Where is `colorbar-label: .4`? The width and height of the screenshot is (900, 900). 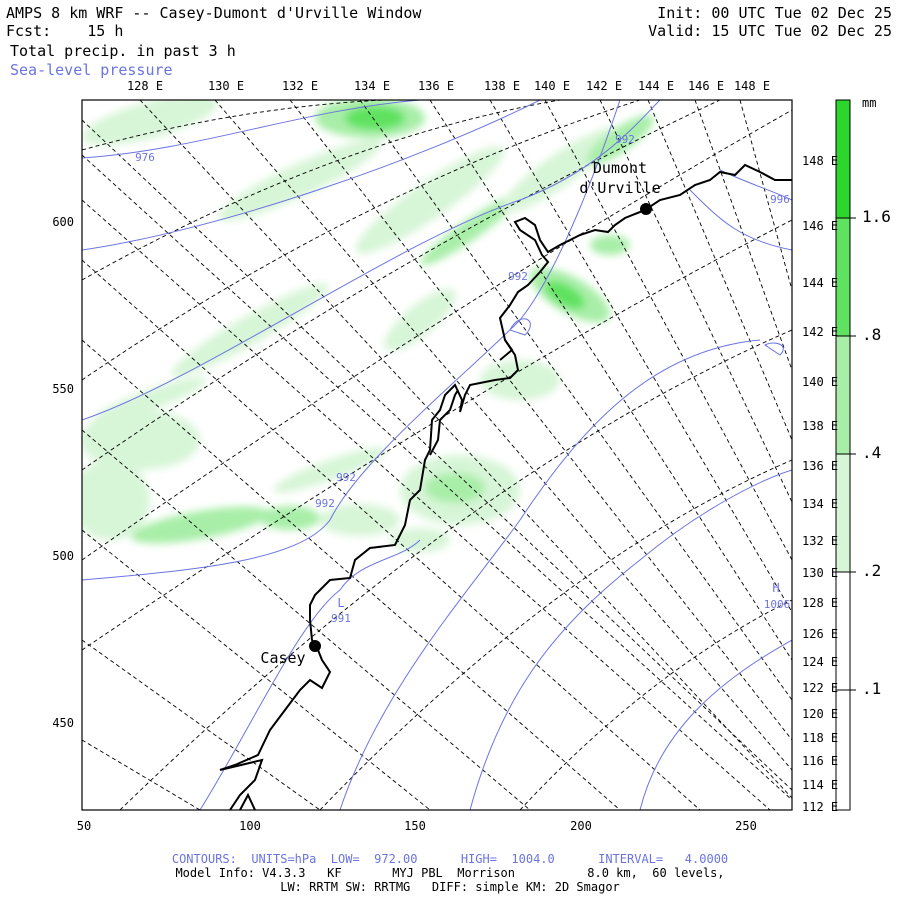 colorbar-label: .4 is located at coordinates (871, 452).